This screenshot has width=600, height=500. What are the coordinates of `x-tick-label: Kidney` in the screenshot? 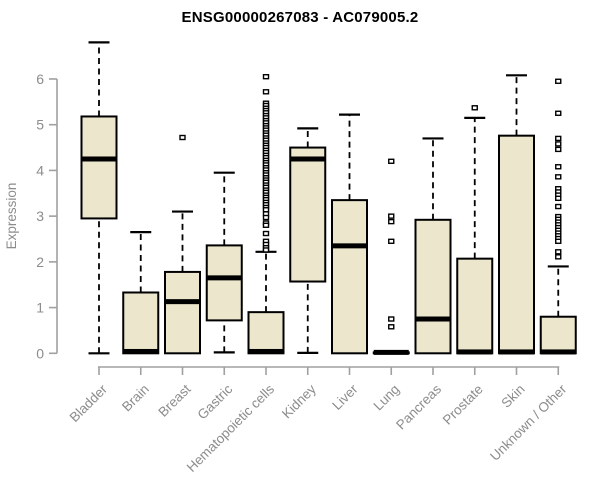 It's located at (299, 401).